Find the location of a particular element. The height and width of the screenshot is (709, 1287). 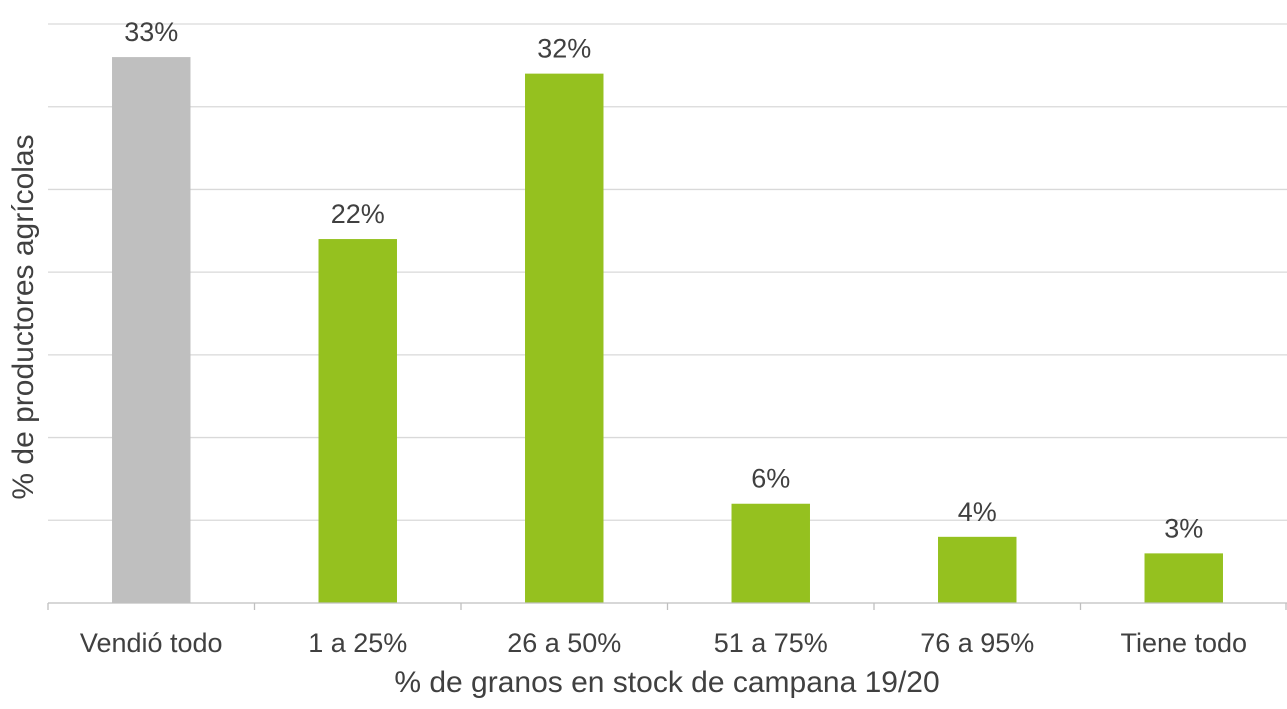

data-label-5: 4% is located at coordinates (977, 512).